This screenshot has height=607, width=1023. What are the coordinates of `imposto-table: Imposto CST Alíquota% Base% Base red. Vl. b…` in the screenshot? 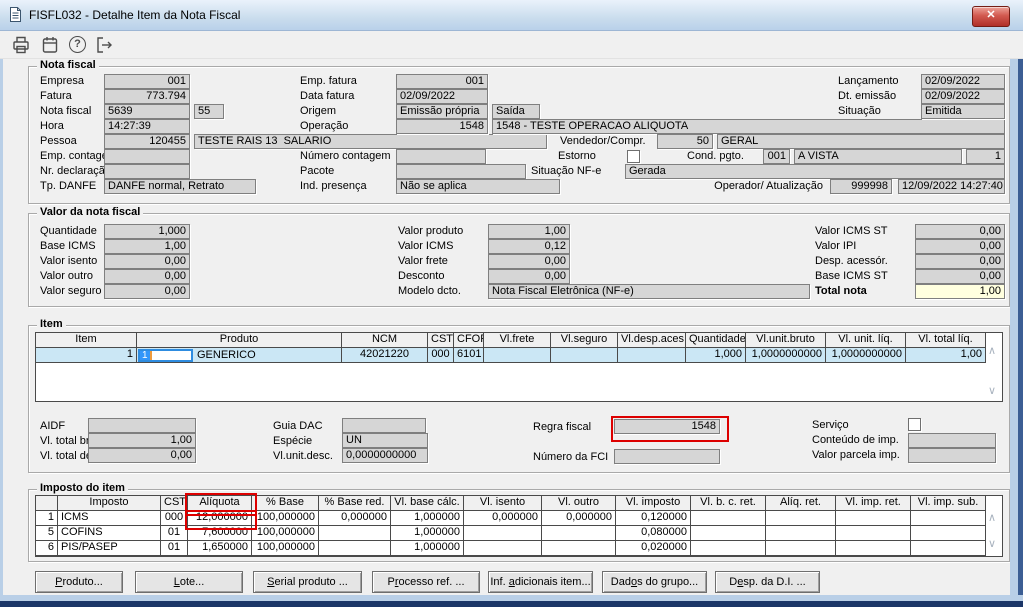 It's located at (519, 526).